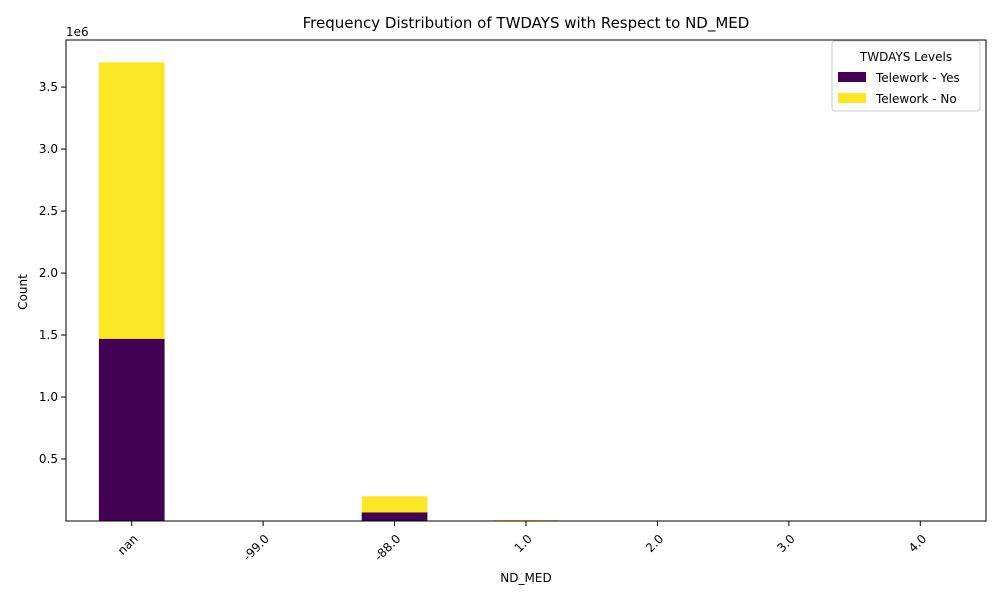 Image resolution: width=1000 pixels, height=604 pixels. What do you see at coordinates (917, 78) in the screenshot?
I see `legend-label: Telework - Yes` at bounding box center [917, 78].